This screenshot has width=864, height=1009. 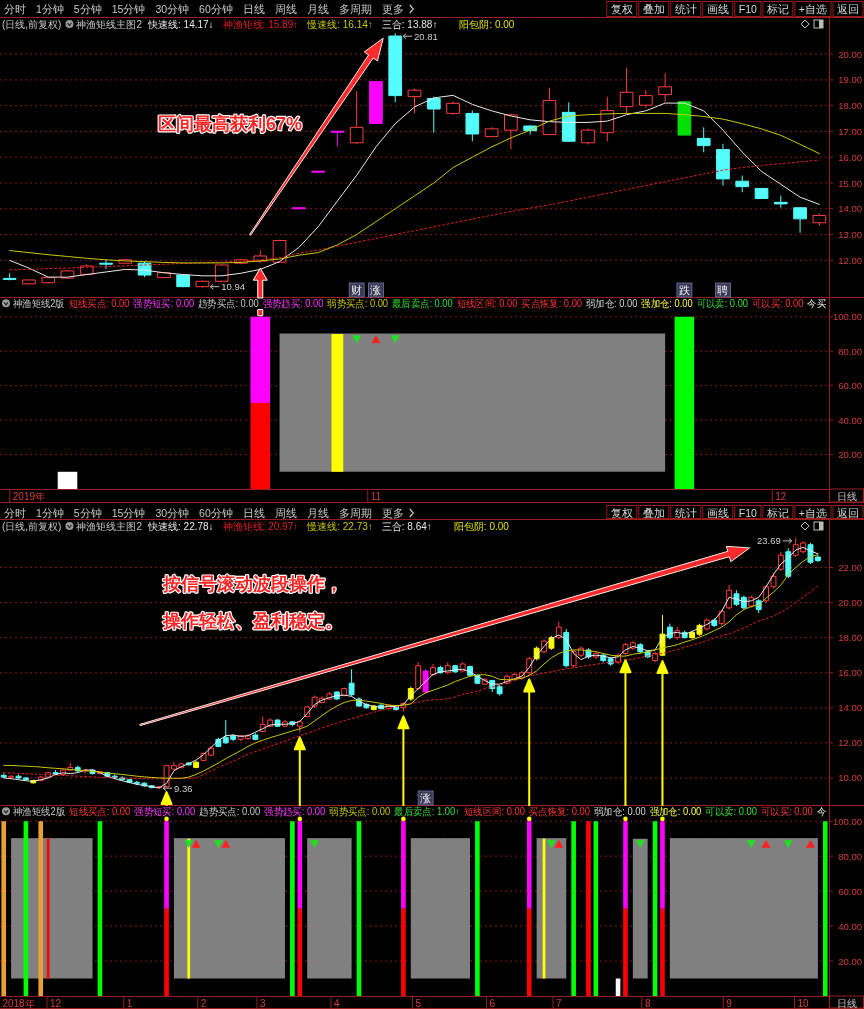 I want to click on x-tick-label: 7, so click(x=559, y=1003).